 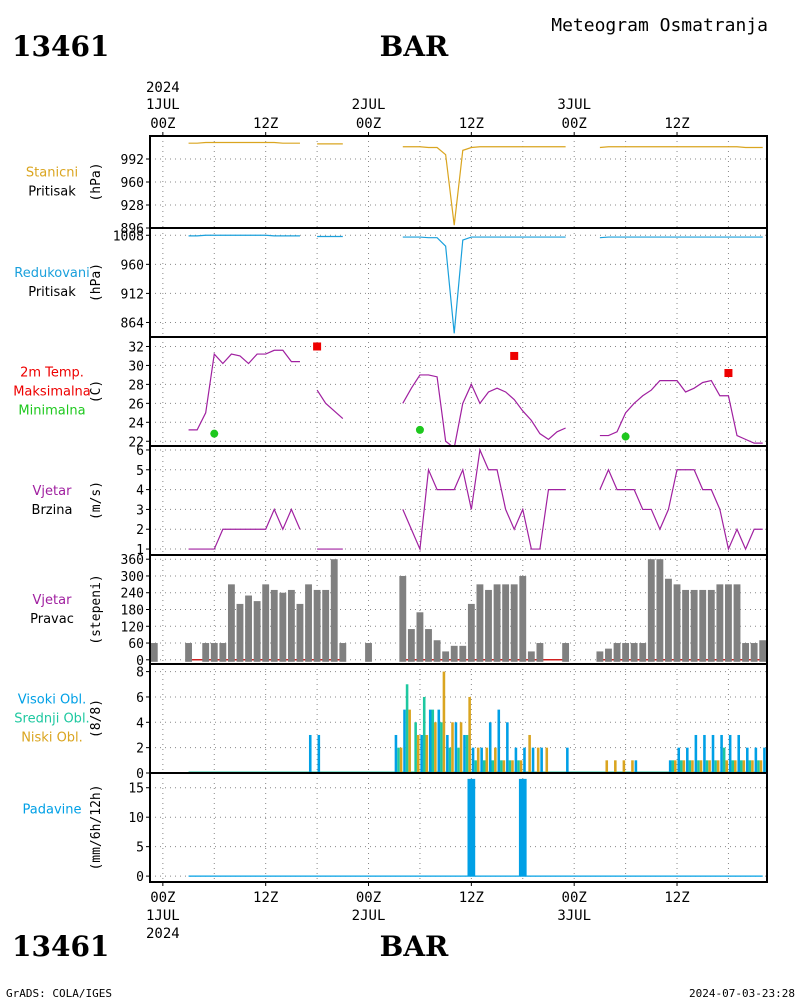 I want to click on ytick-label: 1008, so click(x=128, y=236).